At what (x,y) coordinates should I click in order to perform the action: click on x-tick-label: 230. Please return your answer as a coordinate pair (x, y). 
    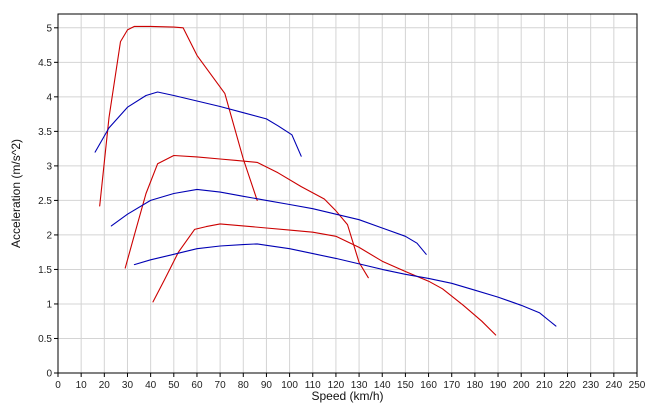
    Looking at the image, I should click on (590, 385).